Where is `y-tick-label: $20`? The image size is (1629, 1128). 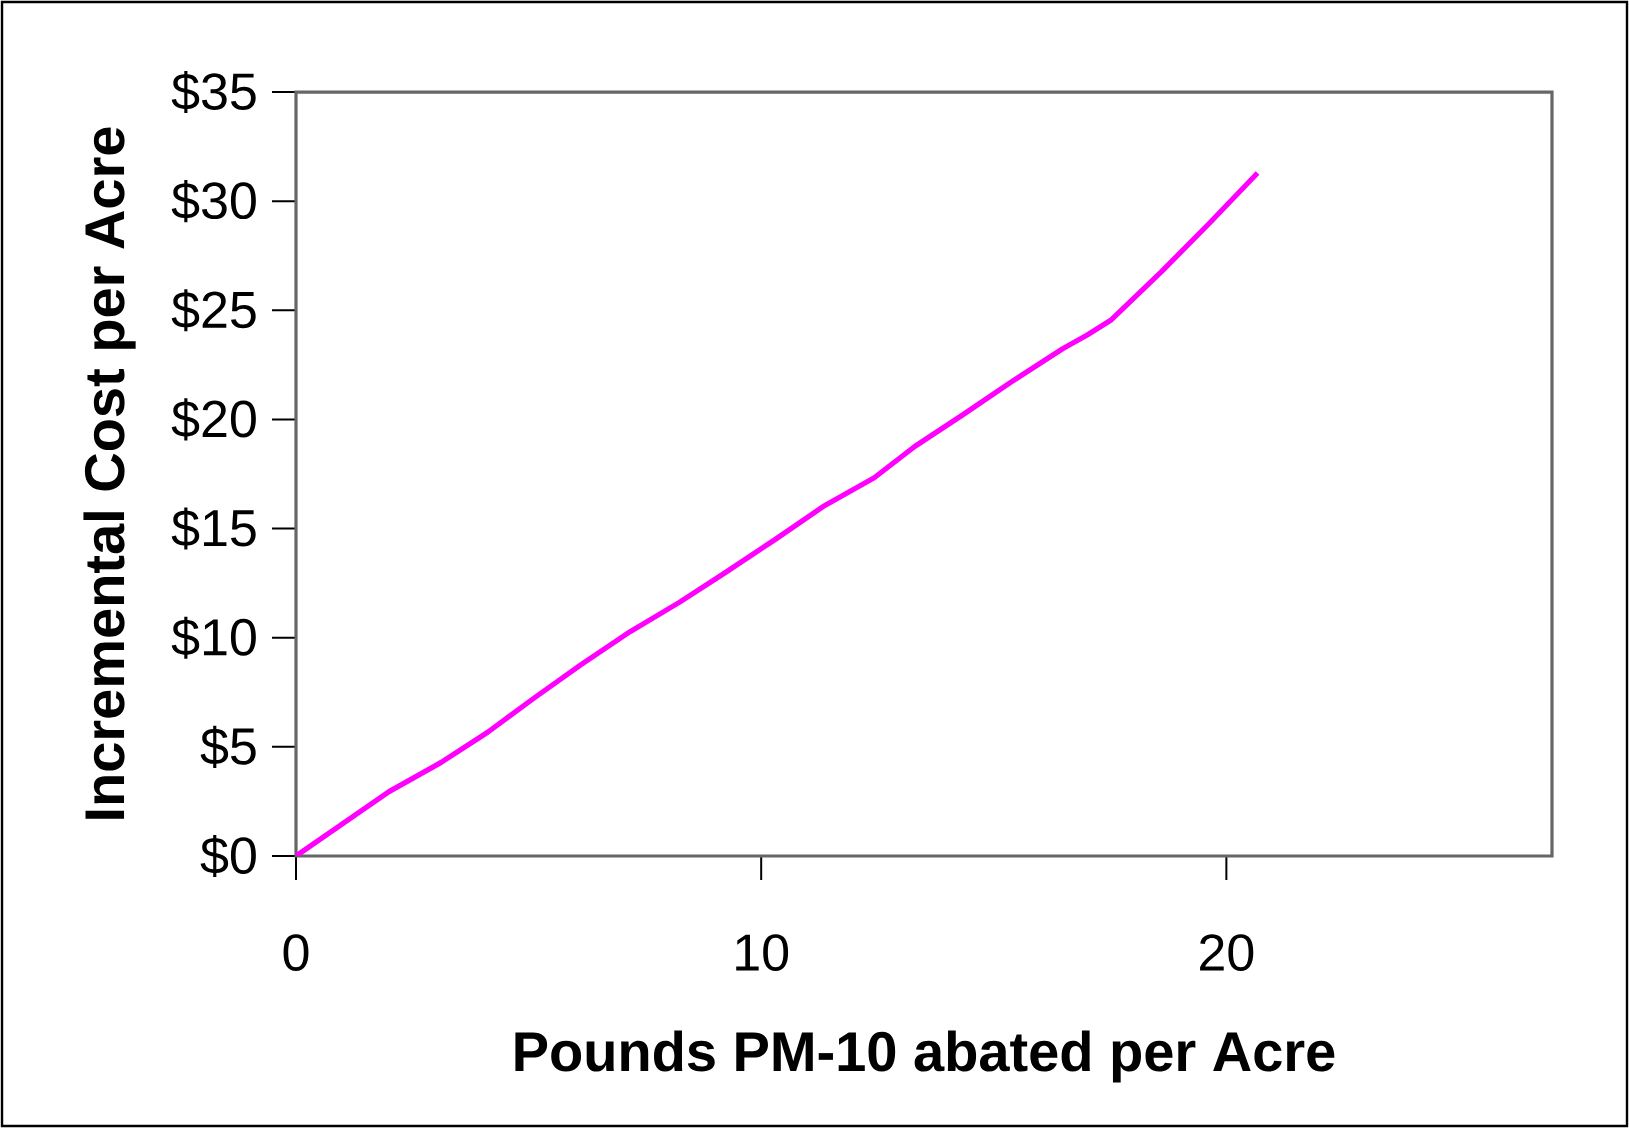 y-tick-label: $20 is located at coordinates (213, 419).